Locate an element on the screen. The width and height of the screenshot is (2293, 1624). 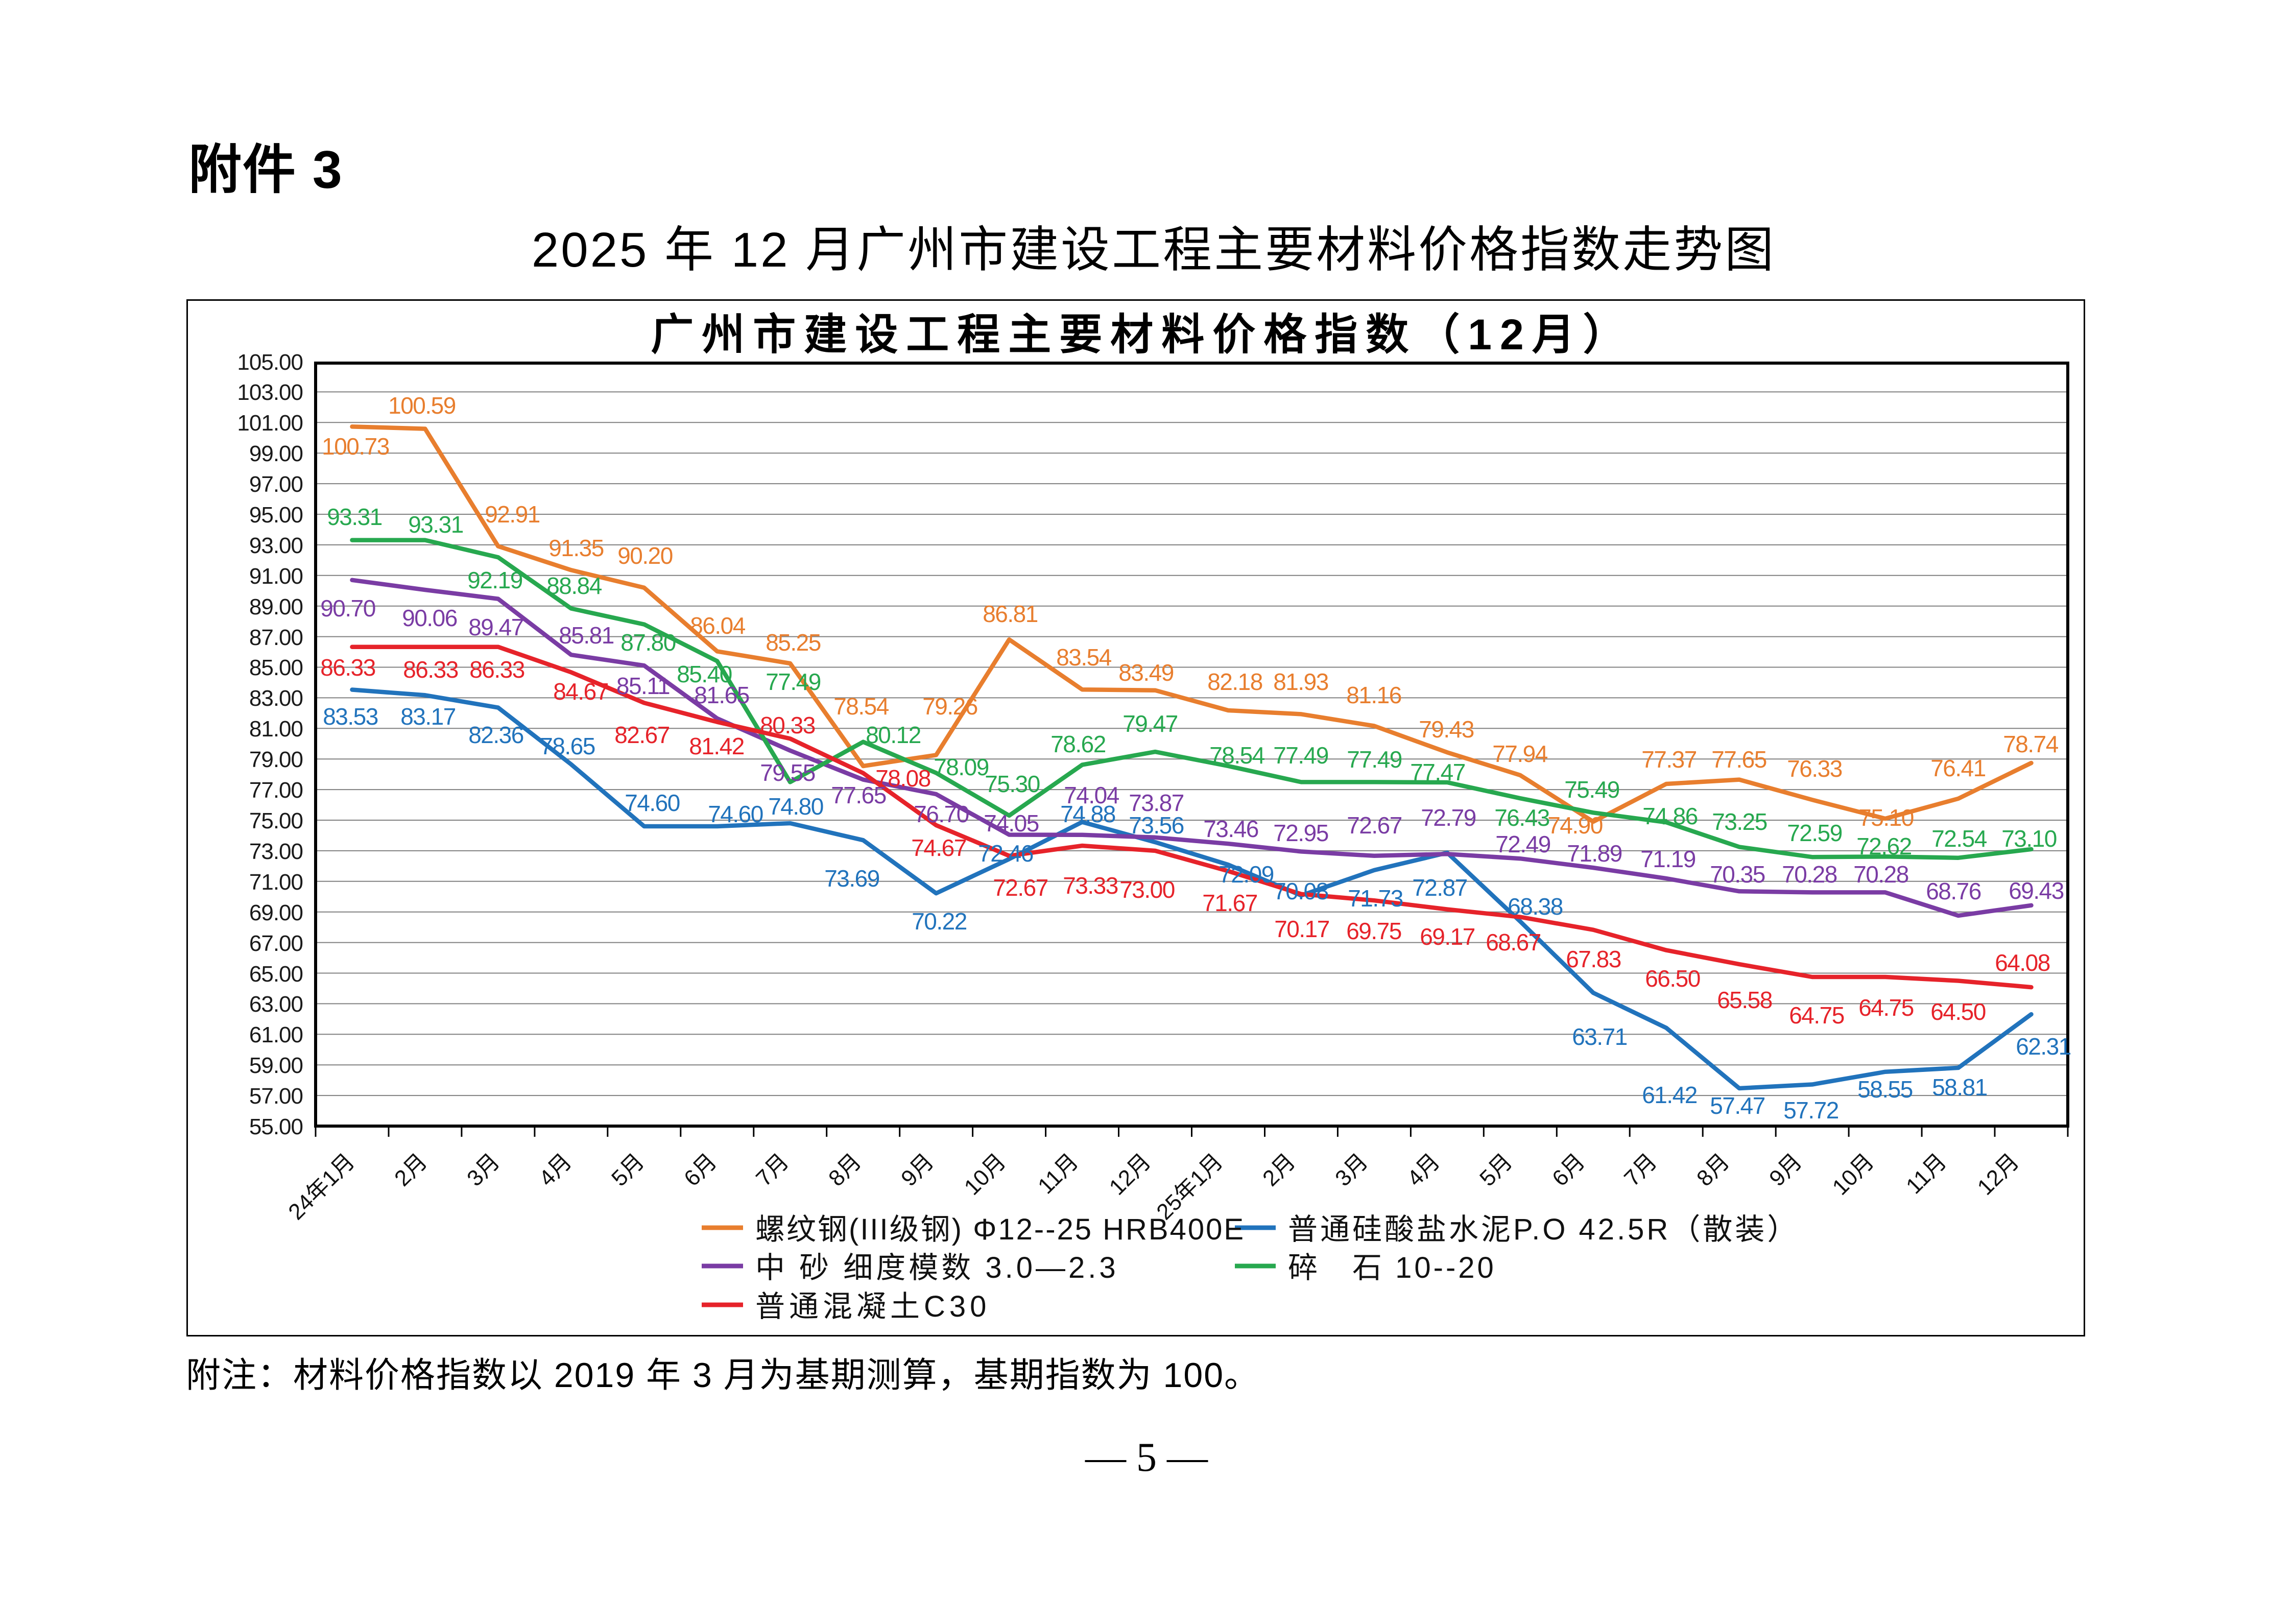
svg-text: 57.00 is located at coordinates (276, 1096).